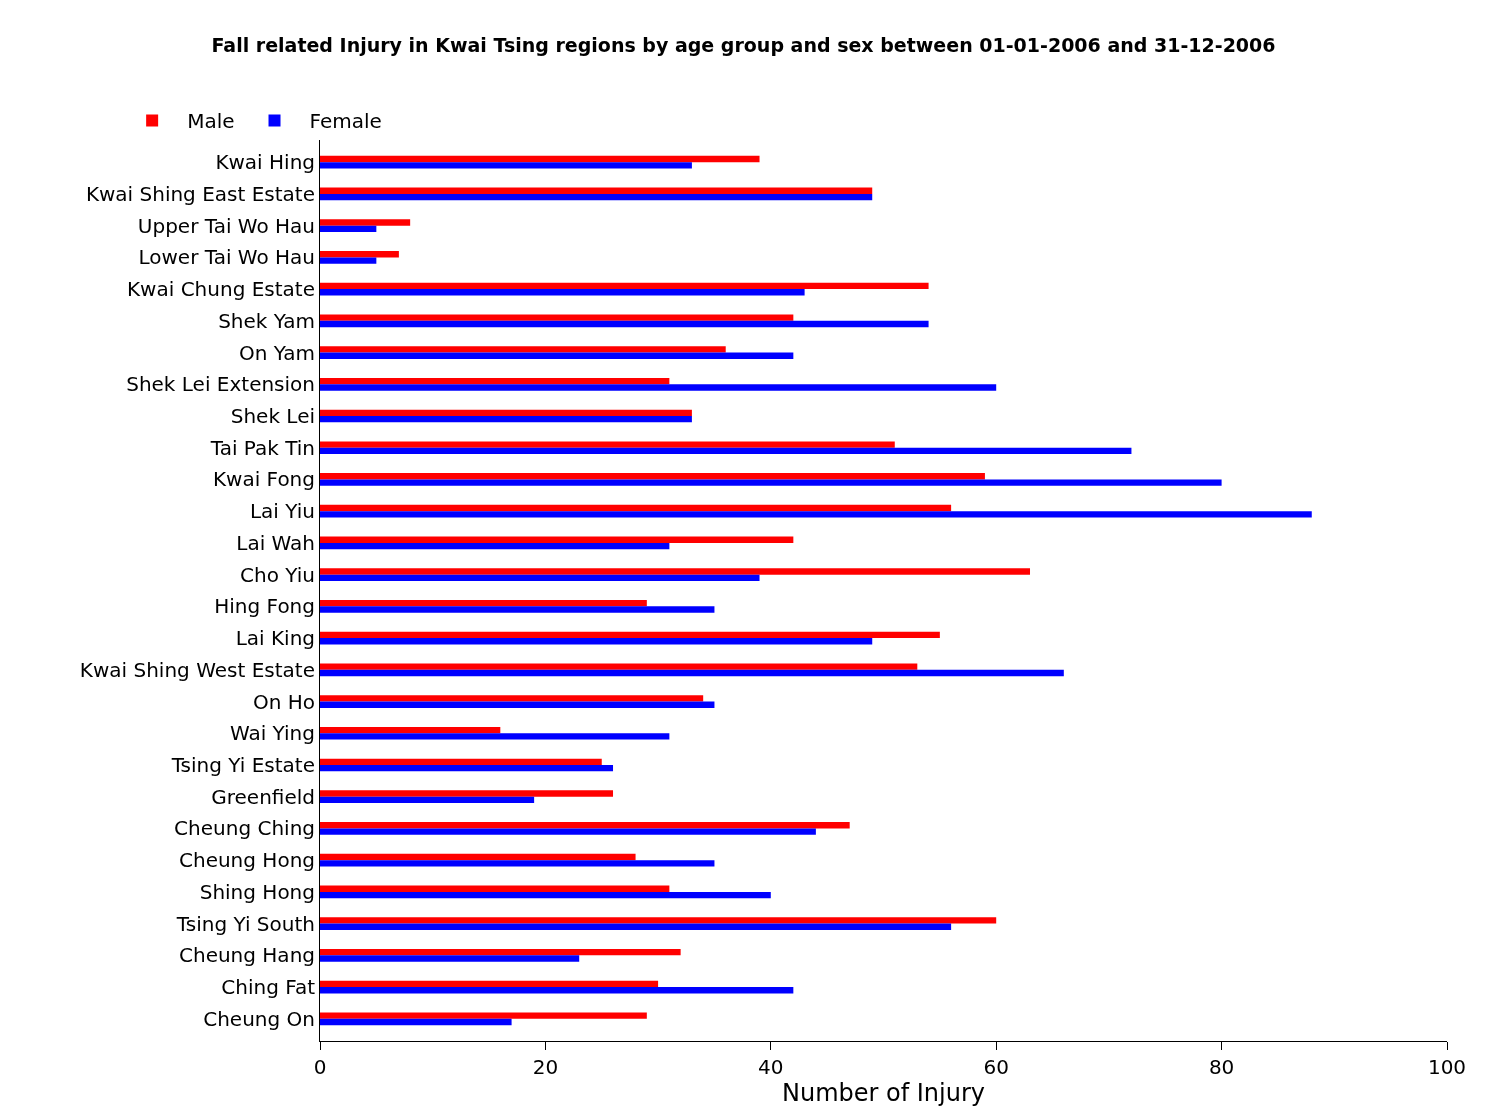 The image size is (1487, 1110). I want to click on y-tick-label: Shek Lei Extension, so click(220, 384).